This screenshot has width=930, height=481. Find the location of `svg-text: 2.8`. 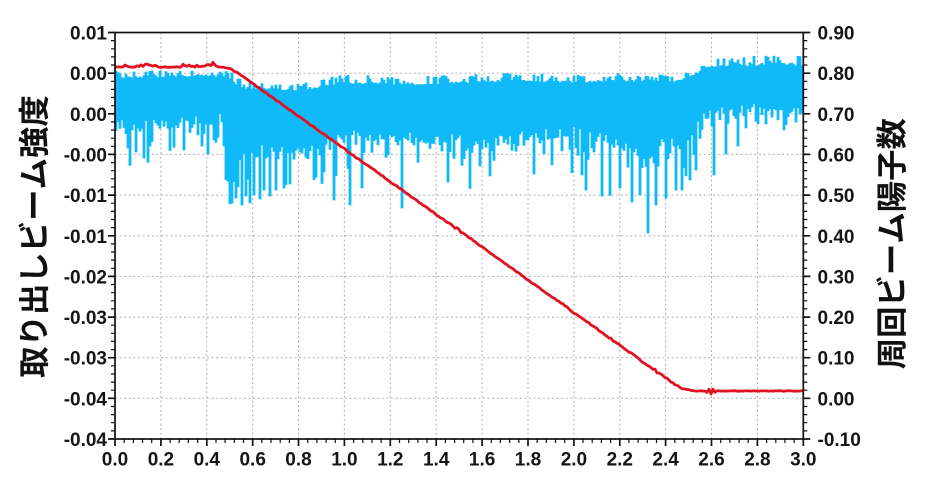

svg-text: 2.8 is located at coordinates (757, 459).